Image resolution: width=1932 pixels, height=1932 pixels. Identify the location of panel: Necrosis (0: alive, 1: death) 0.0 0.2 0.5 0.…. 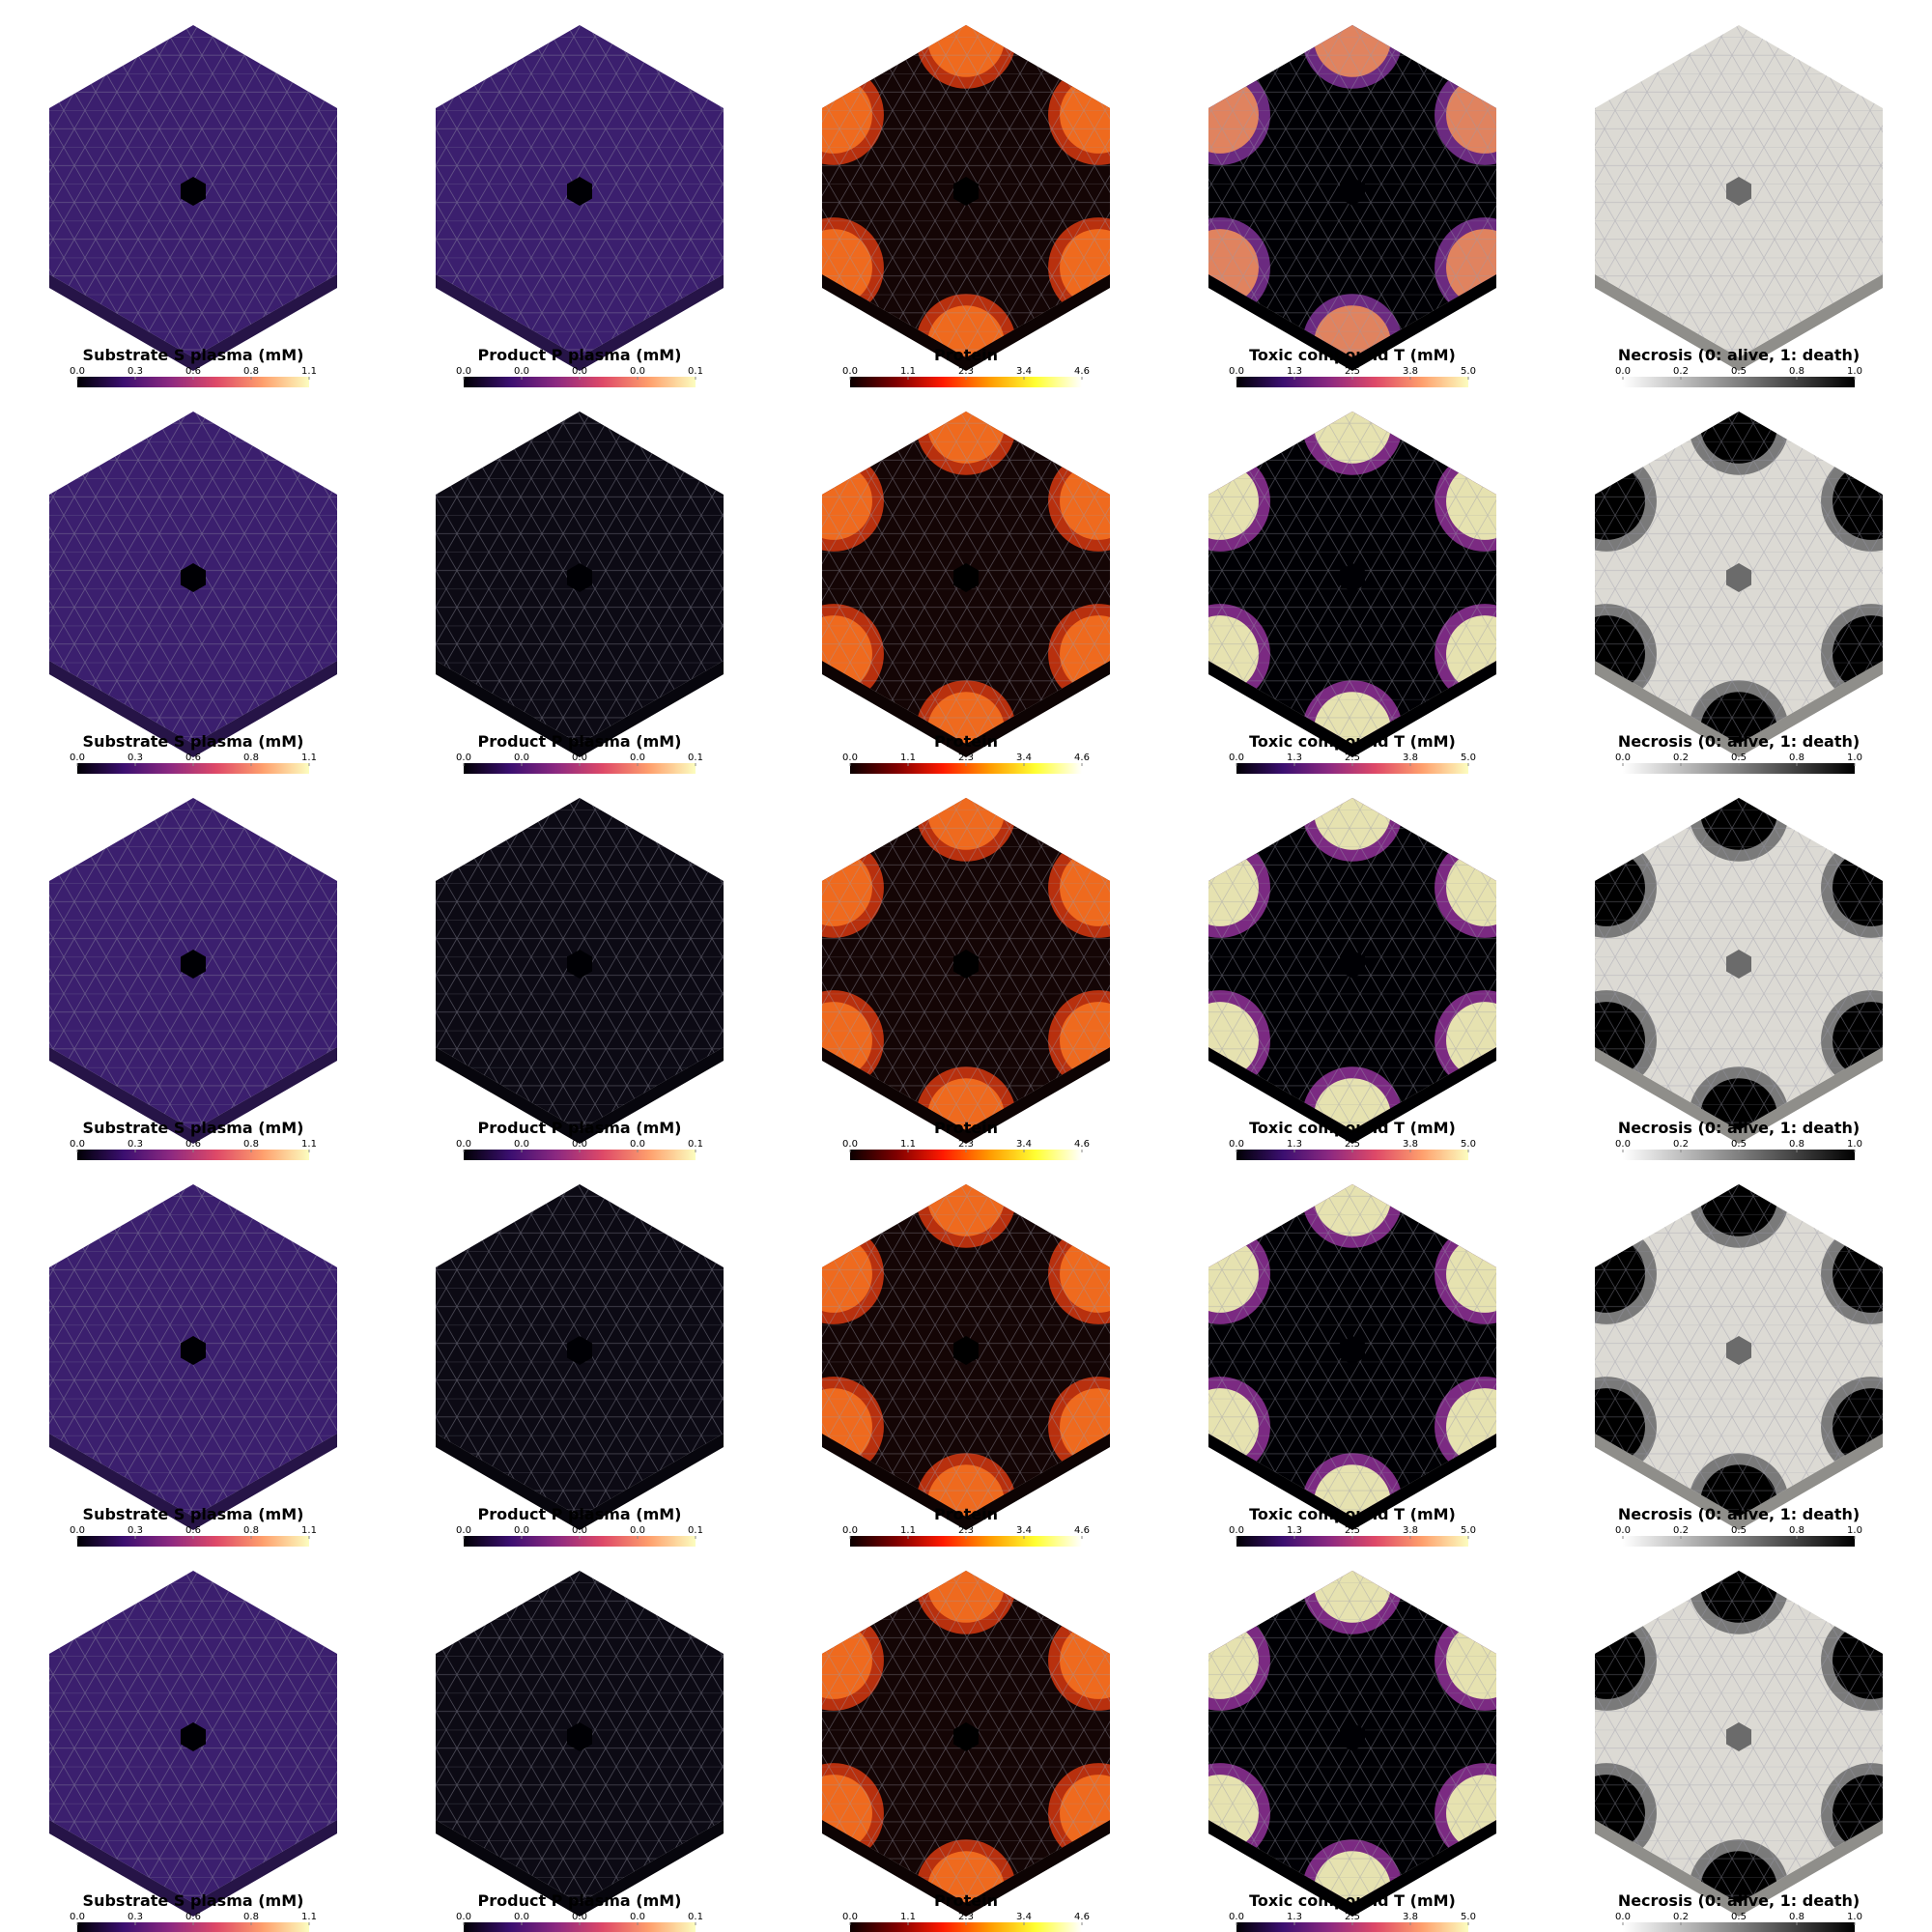
(1739, 1365).